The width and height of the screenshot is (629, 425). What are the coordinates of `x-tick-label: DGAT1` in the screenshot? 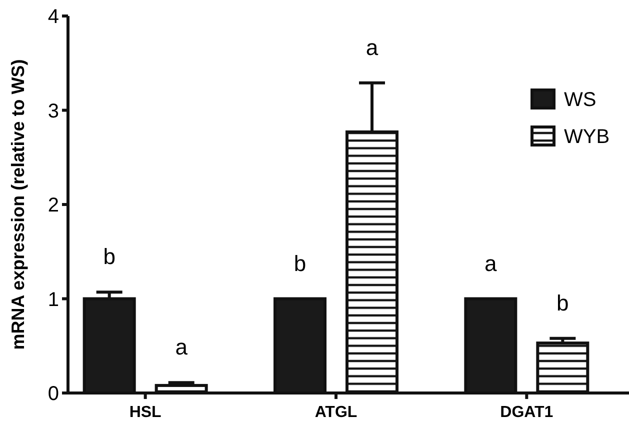 It's located at (527, 412).